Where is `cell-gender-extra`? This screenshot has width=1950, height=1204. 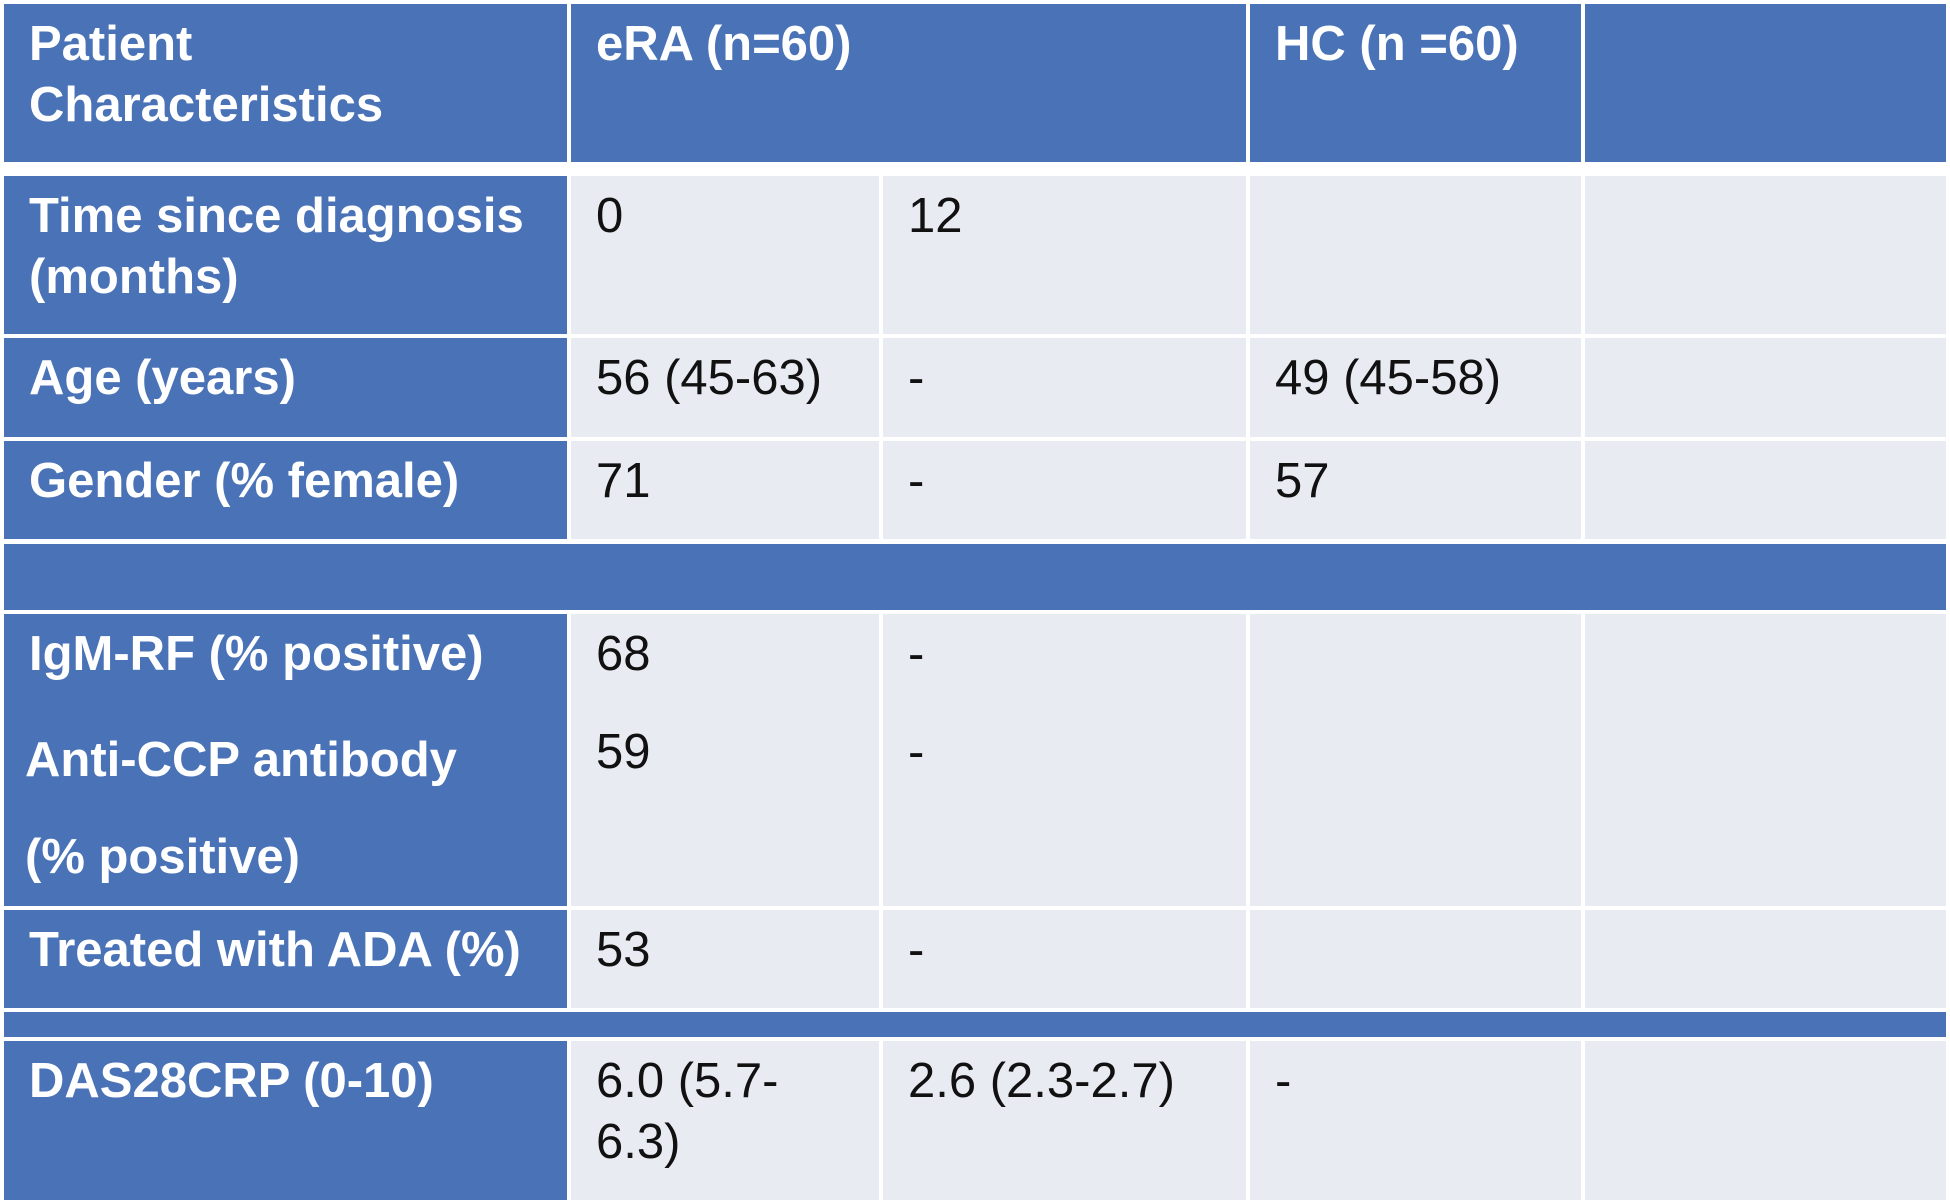
cell-gender-extra is located at coordinates (1765, 490).